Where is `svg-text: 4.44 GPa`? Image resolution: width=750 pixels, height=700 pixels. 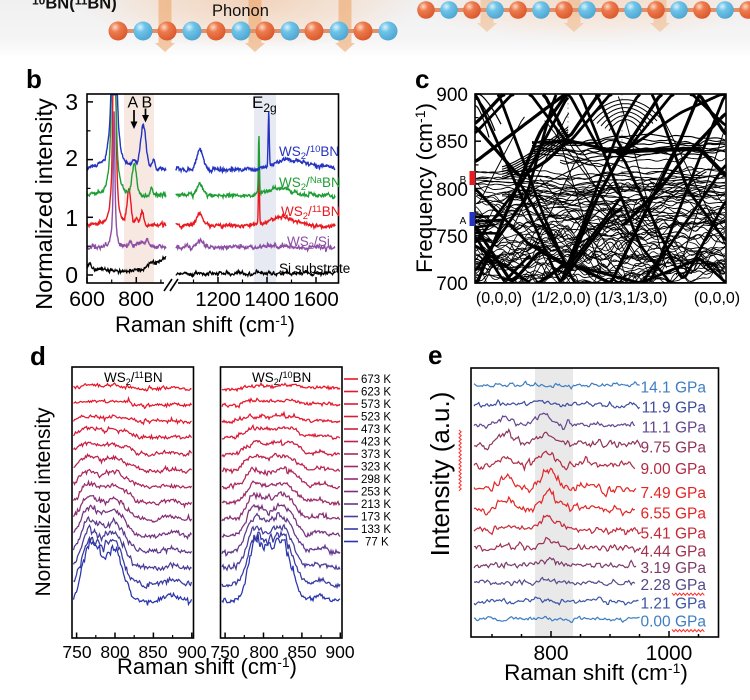 svg-text: 4.44 GPa is located at coordinates (674, 552).